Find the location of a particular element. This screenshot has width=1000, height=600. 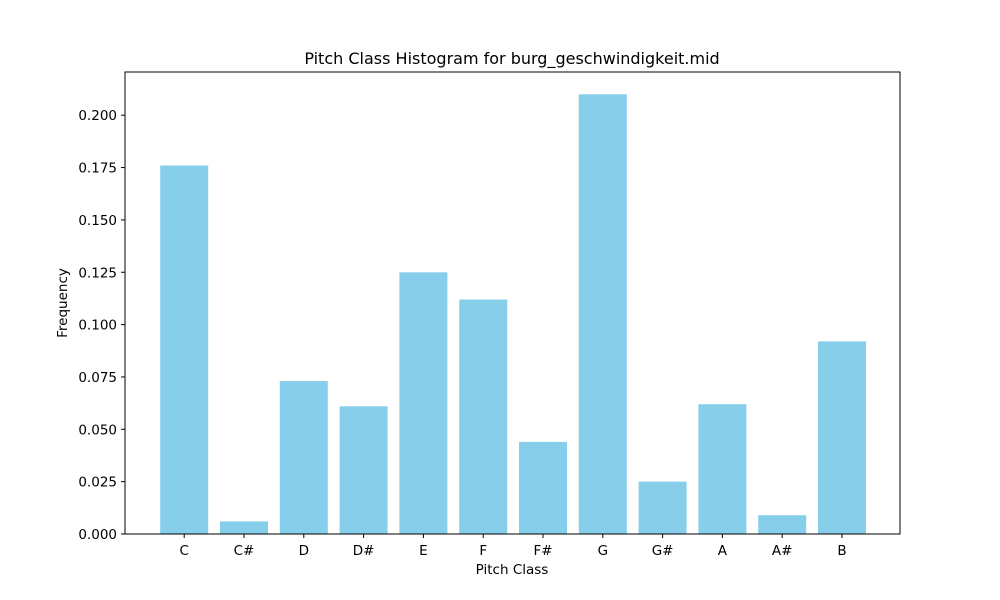

y-tick-label: 0.175 is located at coordinates (97, 169).